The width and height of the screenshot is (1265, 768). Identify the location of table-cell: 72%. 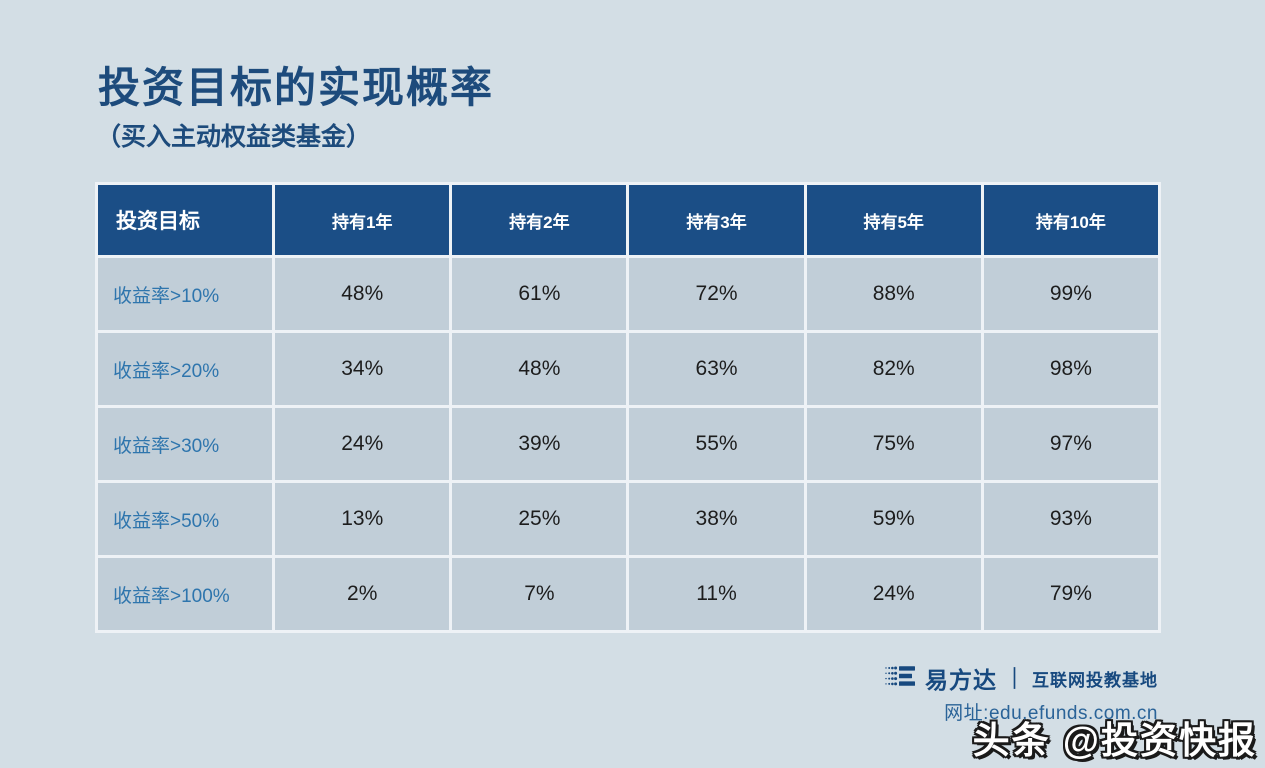
(716, 294).